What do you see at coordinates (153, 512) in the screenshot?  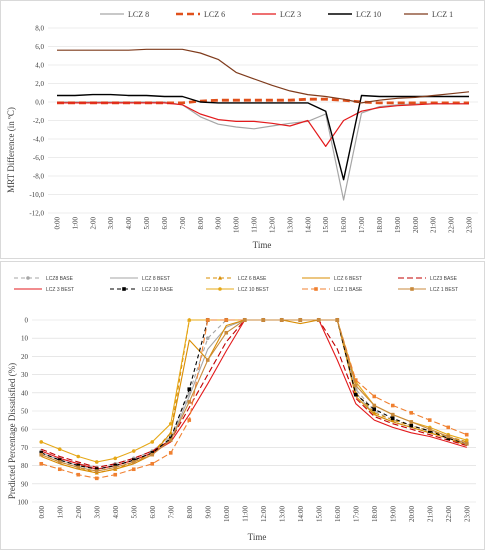 I see `x-tick-label: 6:00` at bounding box center [153, 512].